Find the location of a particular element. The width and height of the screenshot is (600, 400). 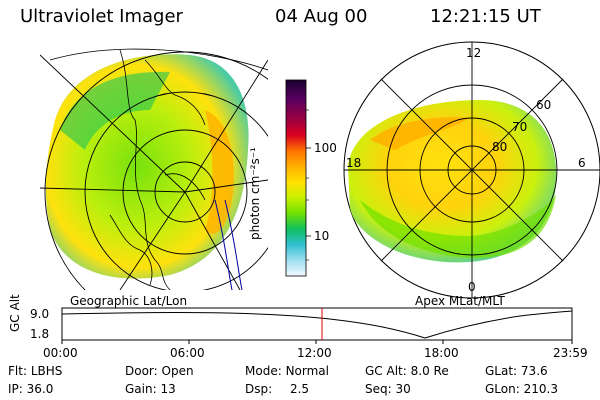

door-value: Open is located at coordinates (177, 371).